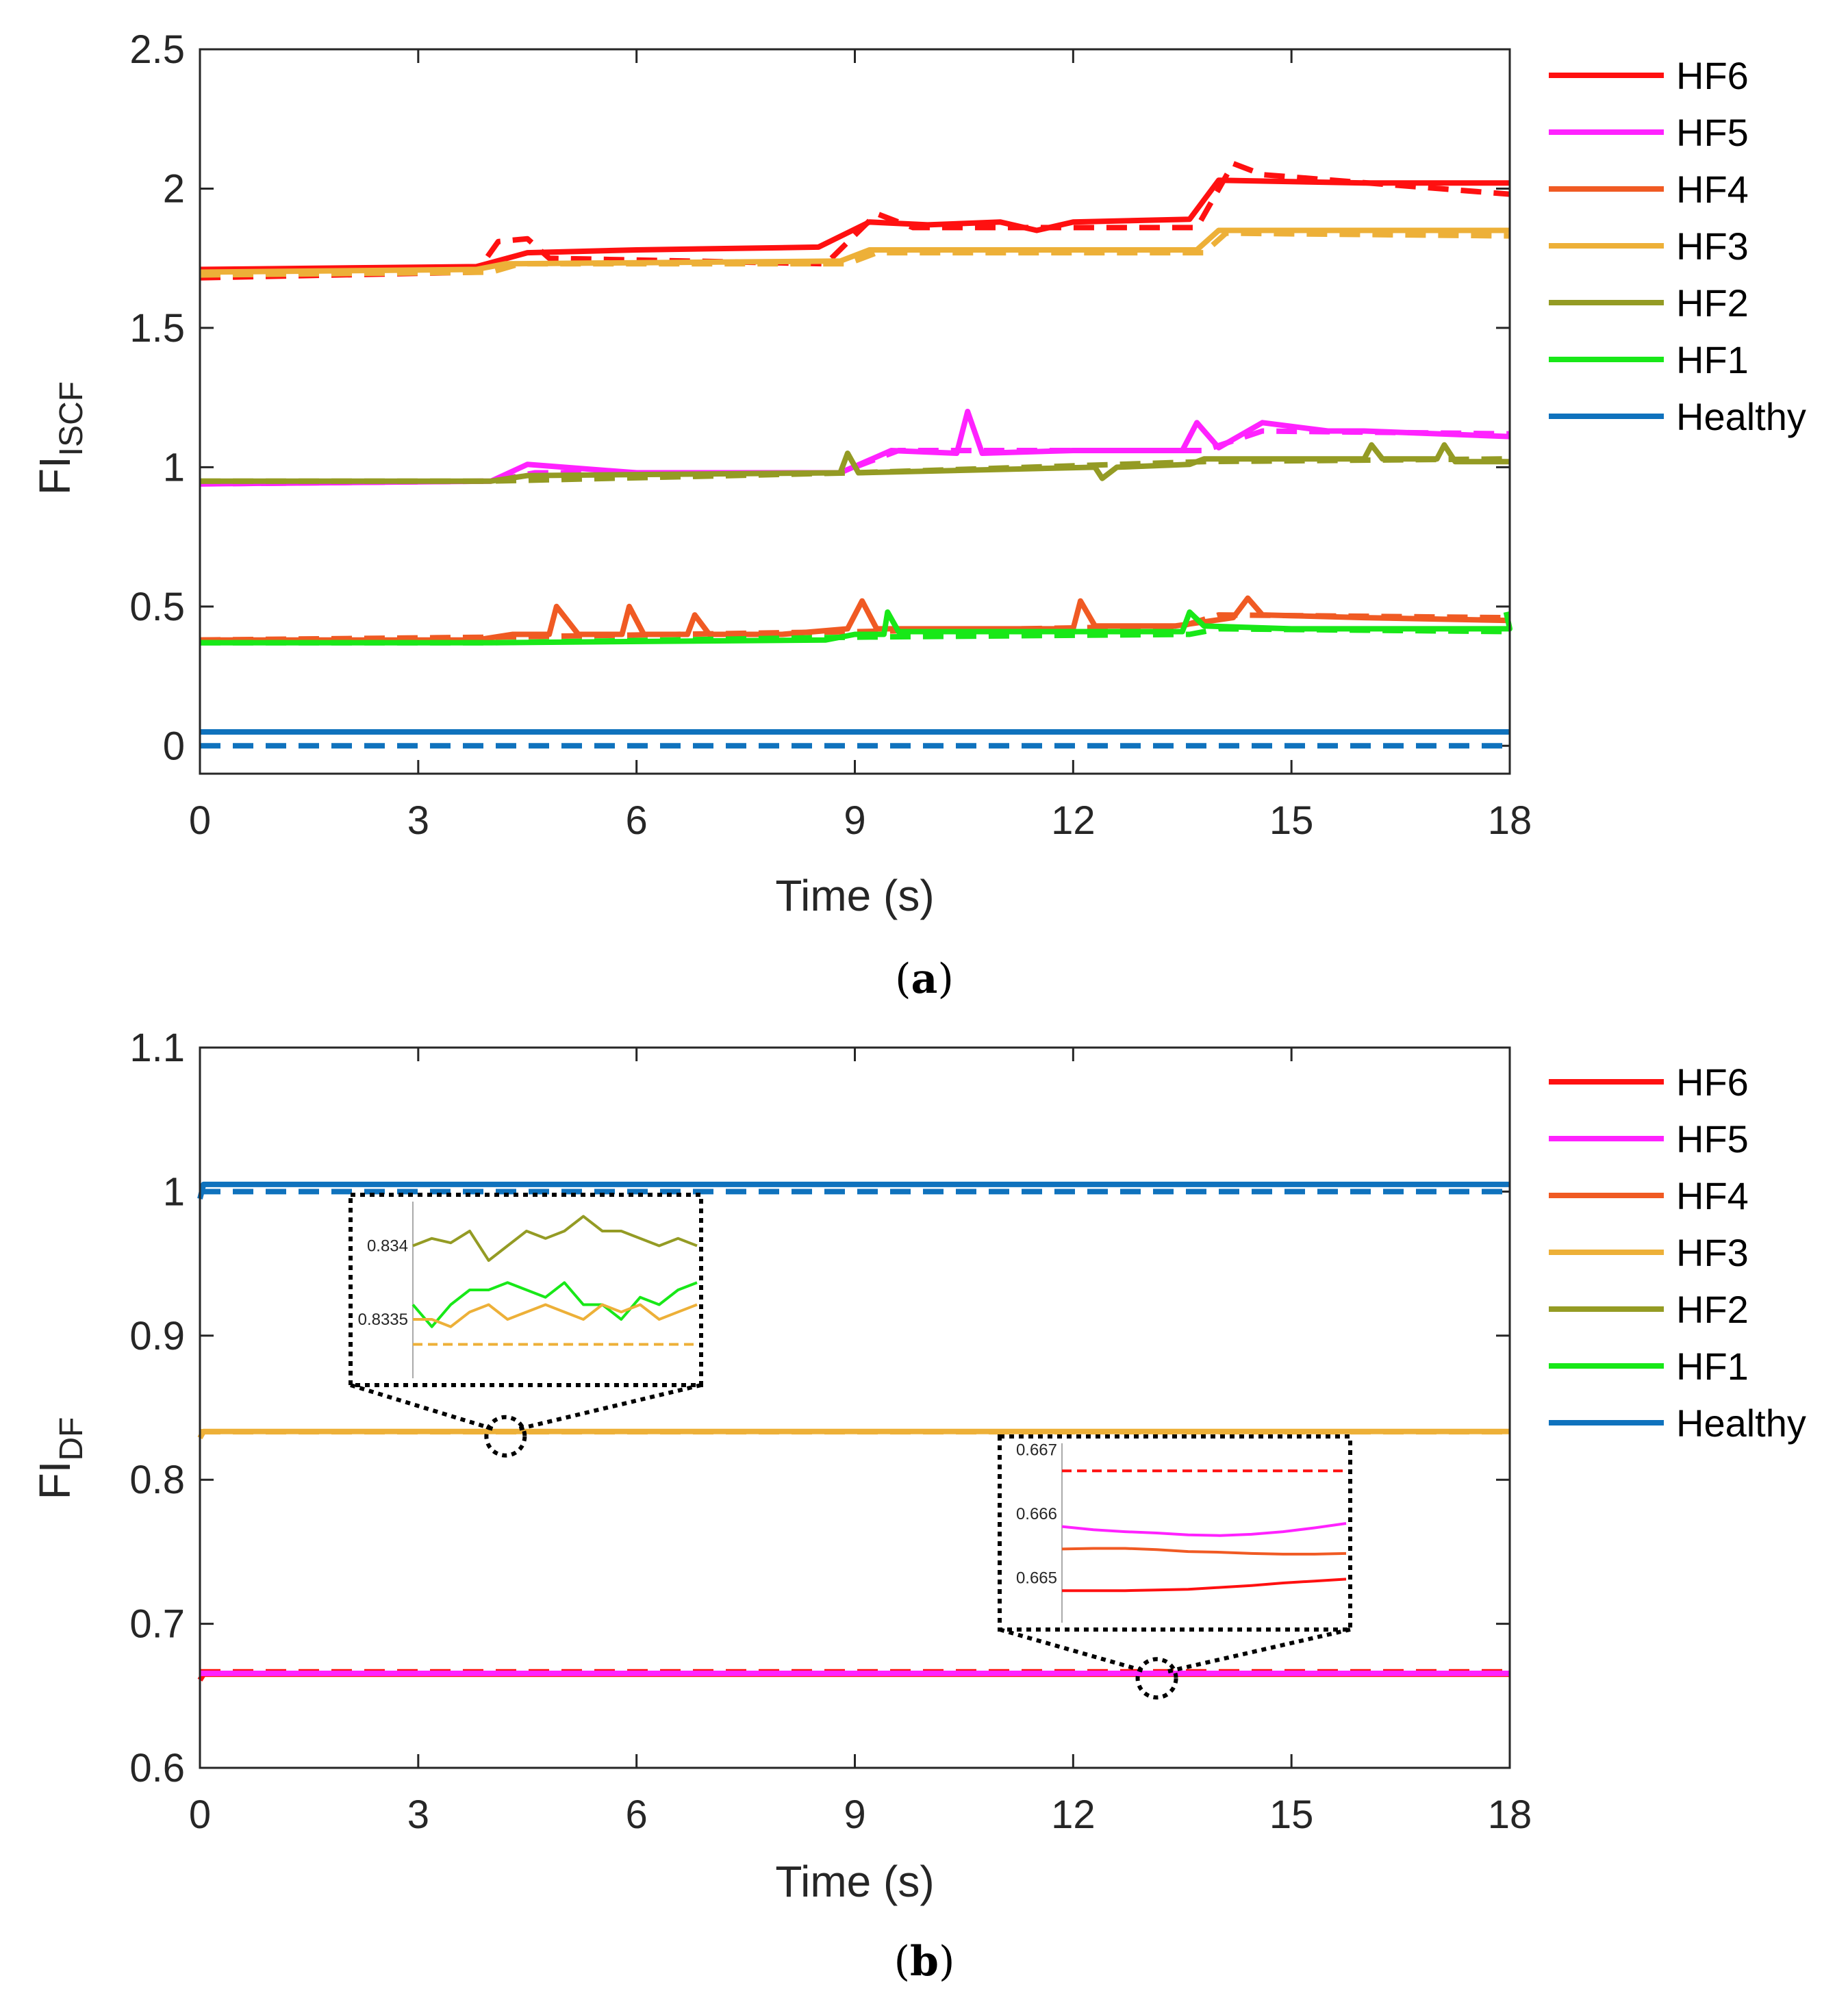  I want to click on series-line-hf4-dashed, so click(854, 627).